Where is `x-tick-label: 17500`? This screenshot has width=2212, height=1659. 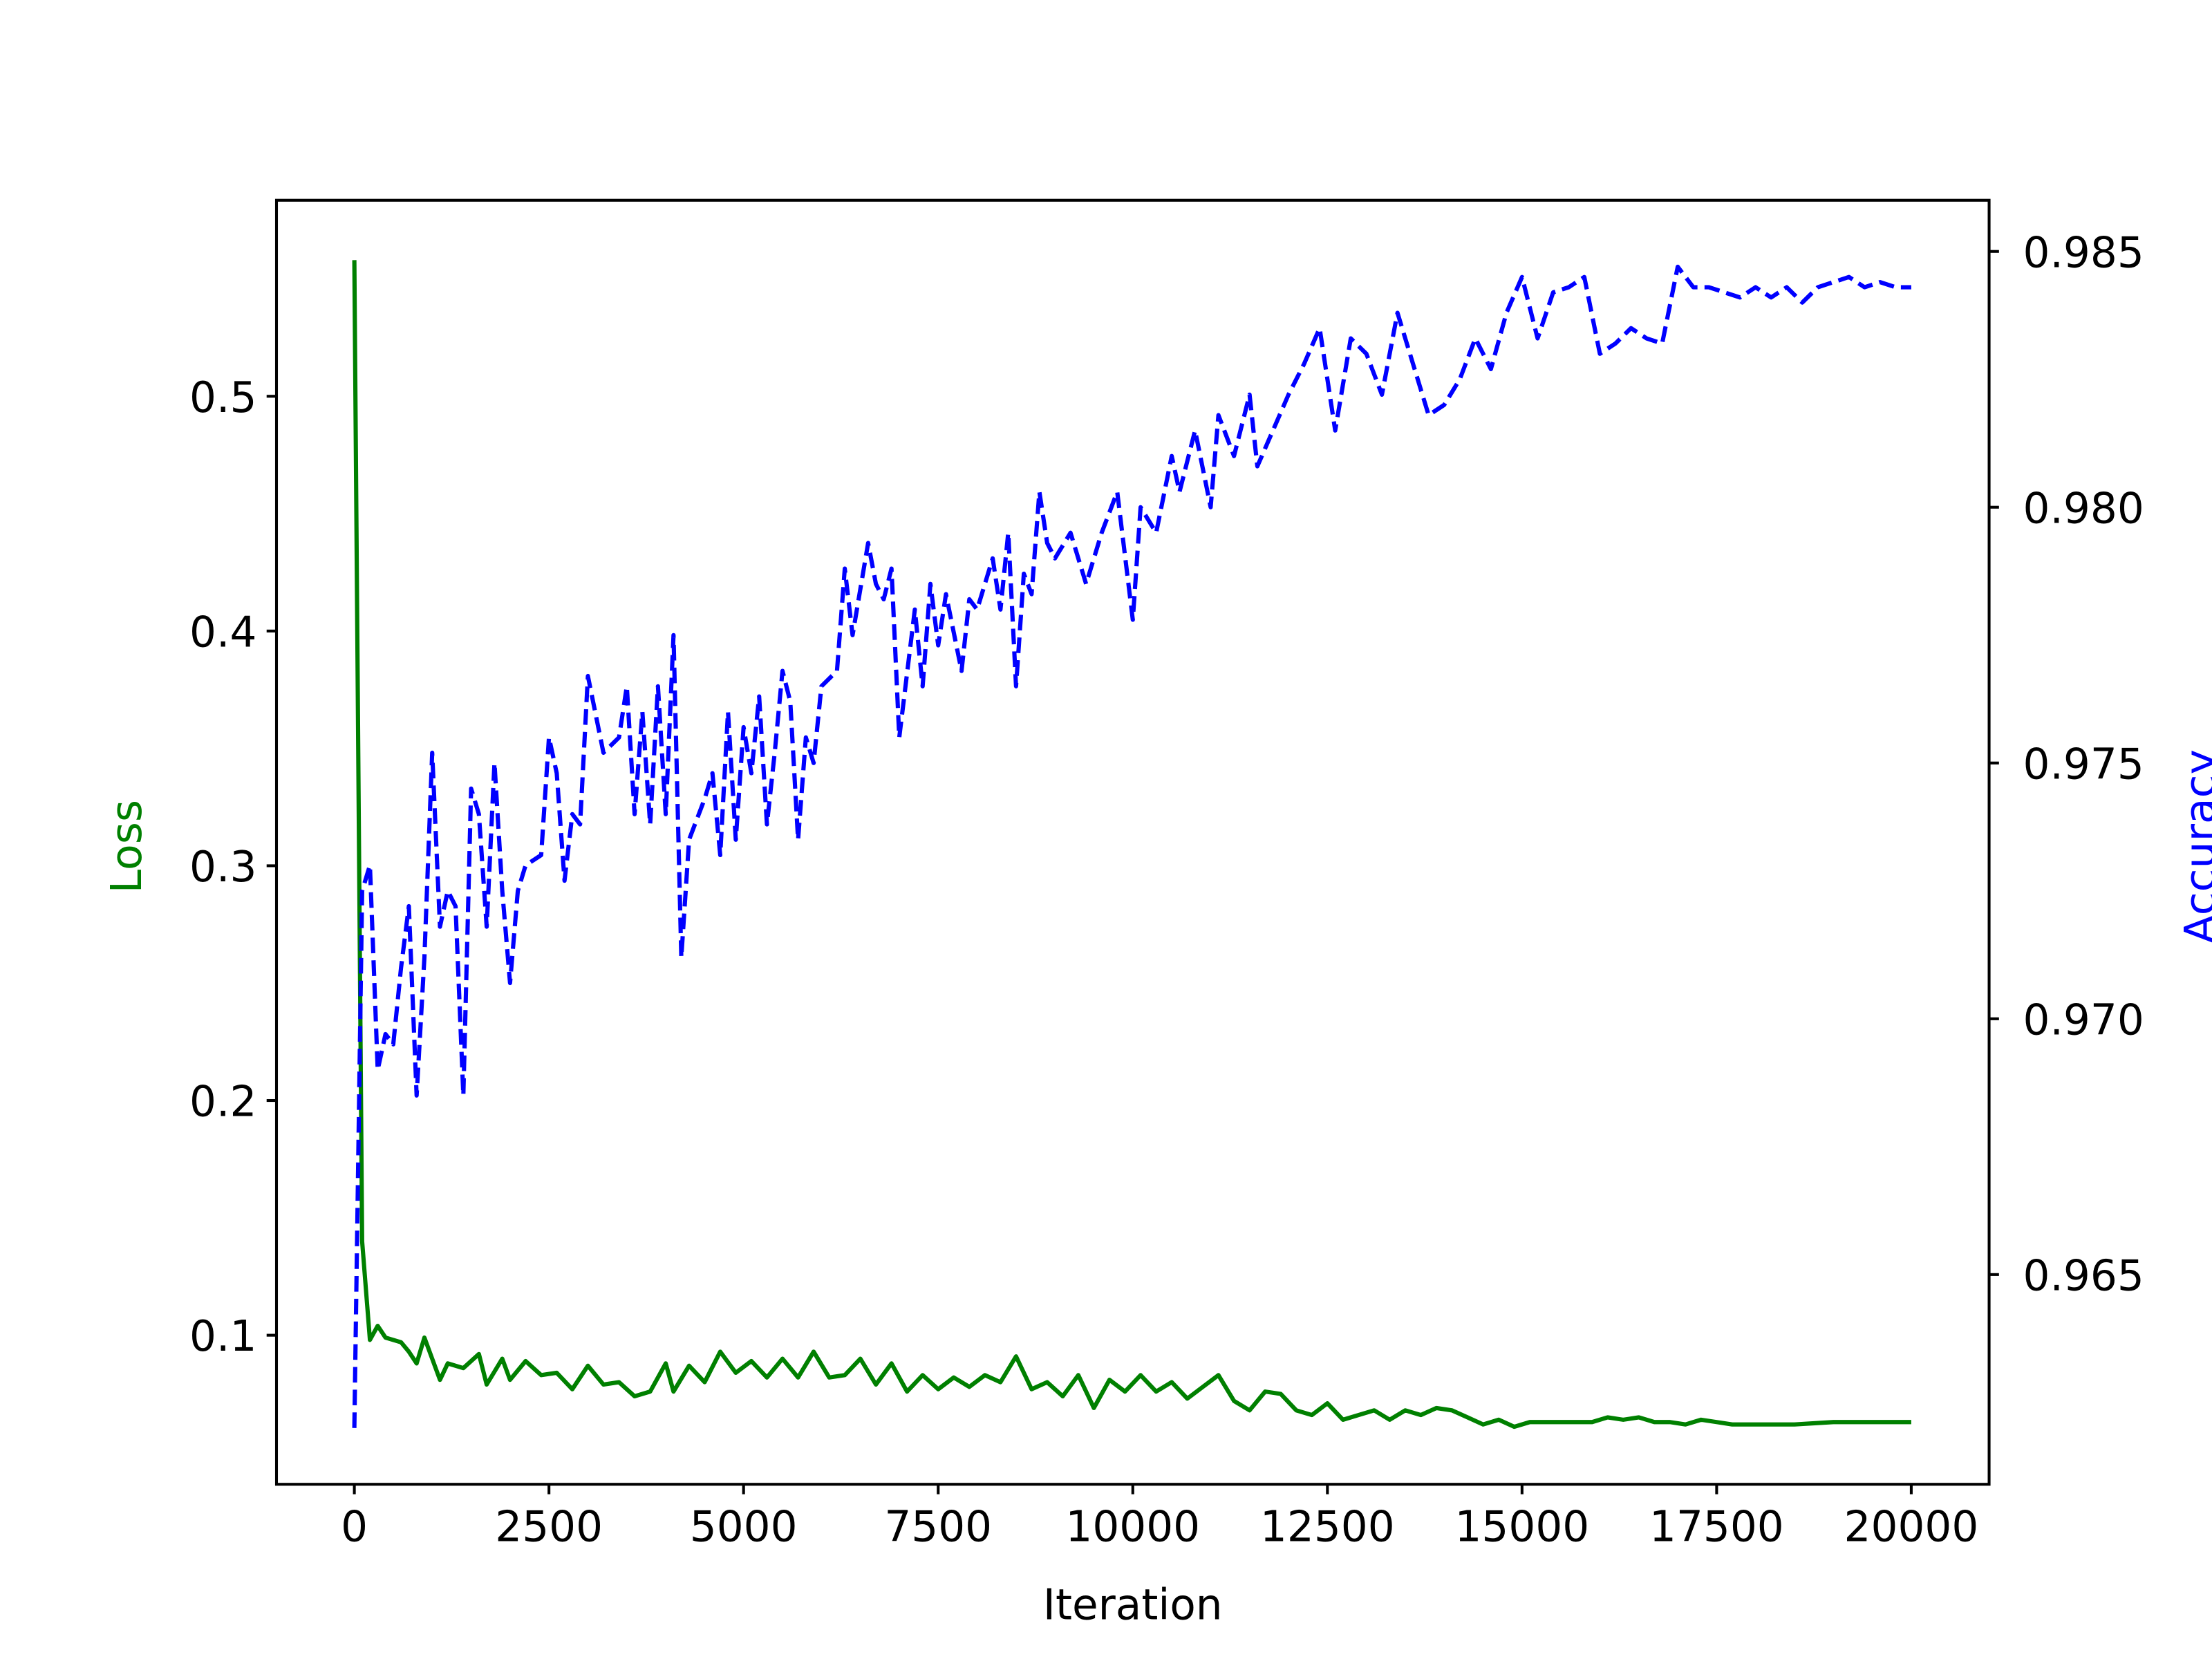 x-tick-label: 17500 is located at coordinates (1717, 1526).